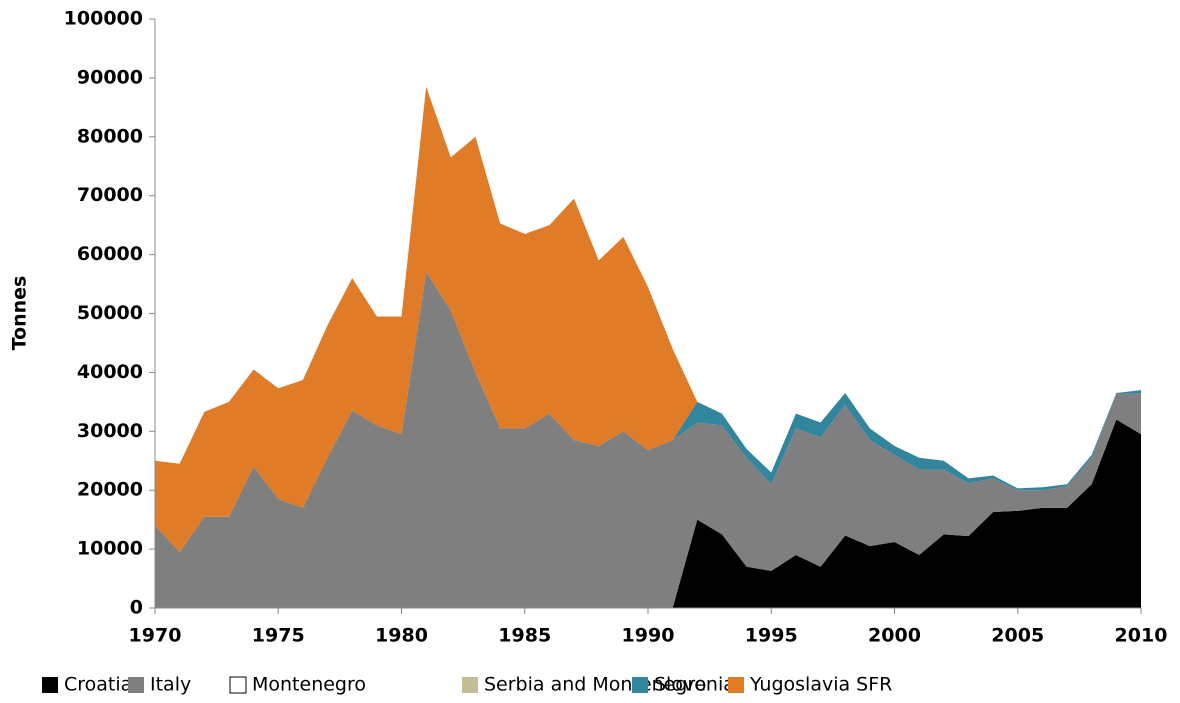 The width and height of the screenshot is (1180, 703). I want to click on y-tick-label: 10000, so click(110, 549).